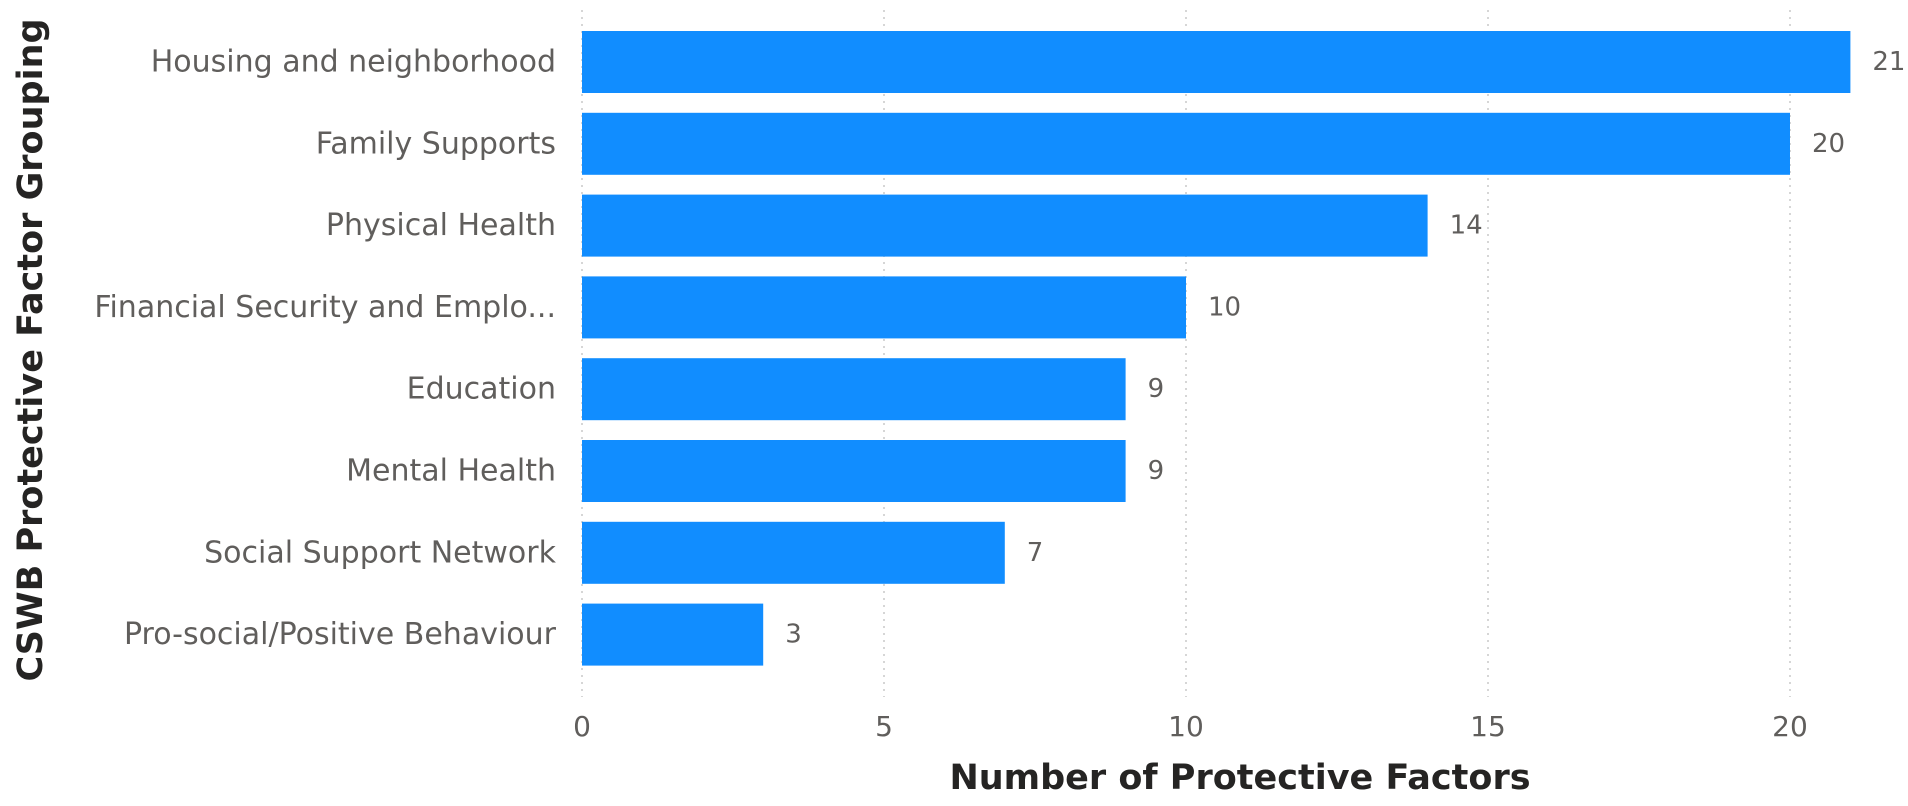 The image size is (1908, 806). What do you see at coordinates (451, 471) in the screenshot?
I see `category-label: Mental Health` at bounding box center [451, 471].